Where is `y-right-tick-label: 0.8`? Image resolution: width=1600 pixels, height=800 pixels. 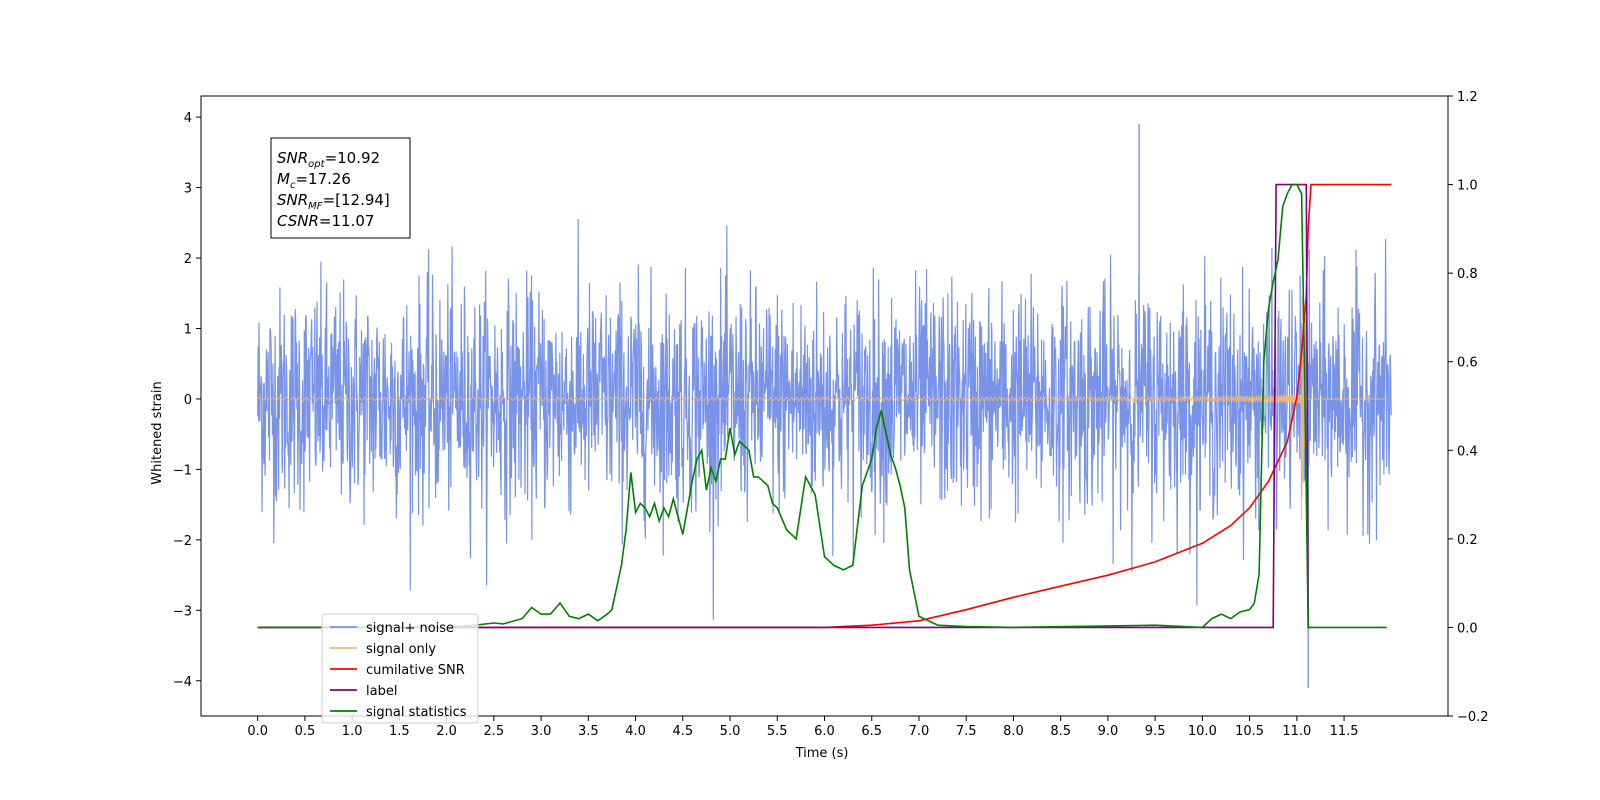 y-right-tick-label: 0.8 is located at coordinates (1467, 274).